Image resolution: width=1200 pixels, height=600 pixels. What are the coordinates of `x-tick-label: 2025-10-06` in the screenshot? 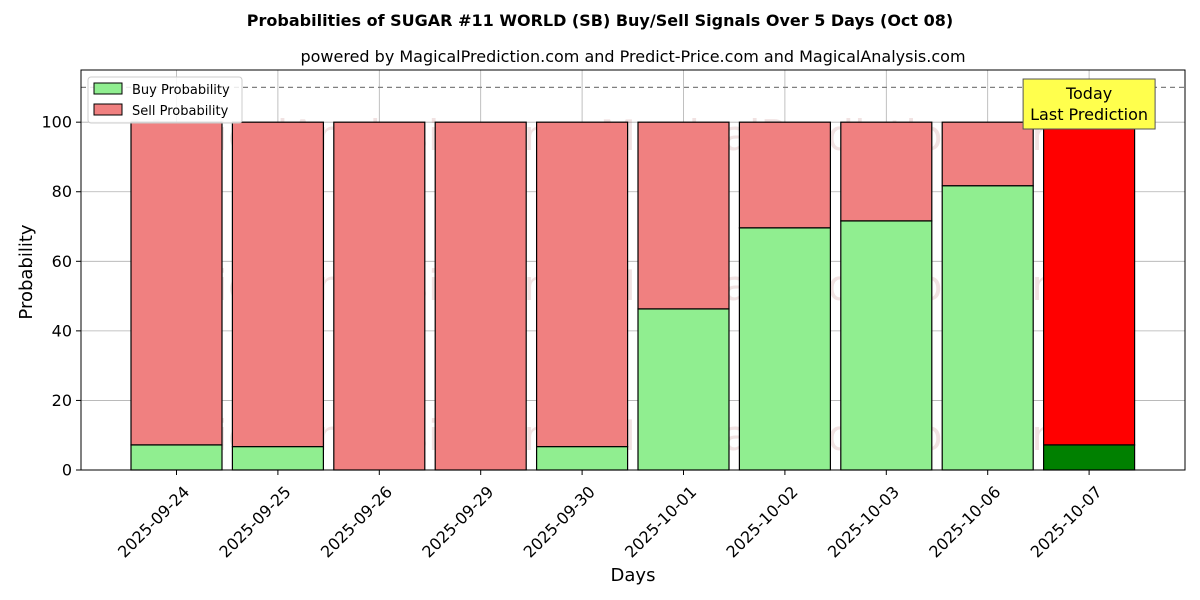 It's located at (964, 521).